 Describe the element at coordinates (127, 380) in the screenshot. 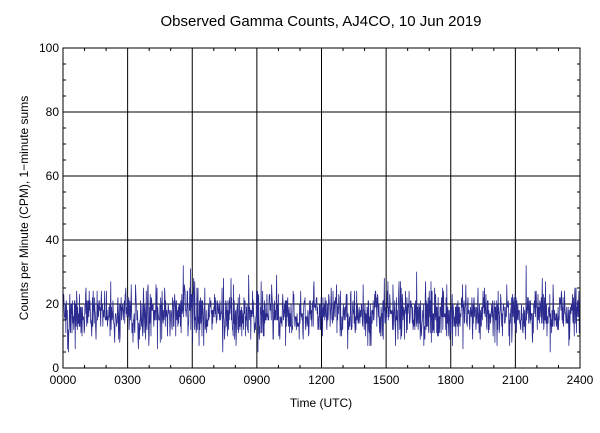

I see `x-tick-label: 0300` at that location.